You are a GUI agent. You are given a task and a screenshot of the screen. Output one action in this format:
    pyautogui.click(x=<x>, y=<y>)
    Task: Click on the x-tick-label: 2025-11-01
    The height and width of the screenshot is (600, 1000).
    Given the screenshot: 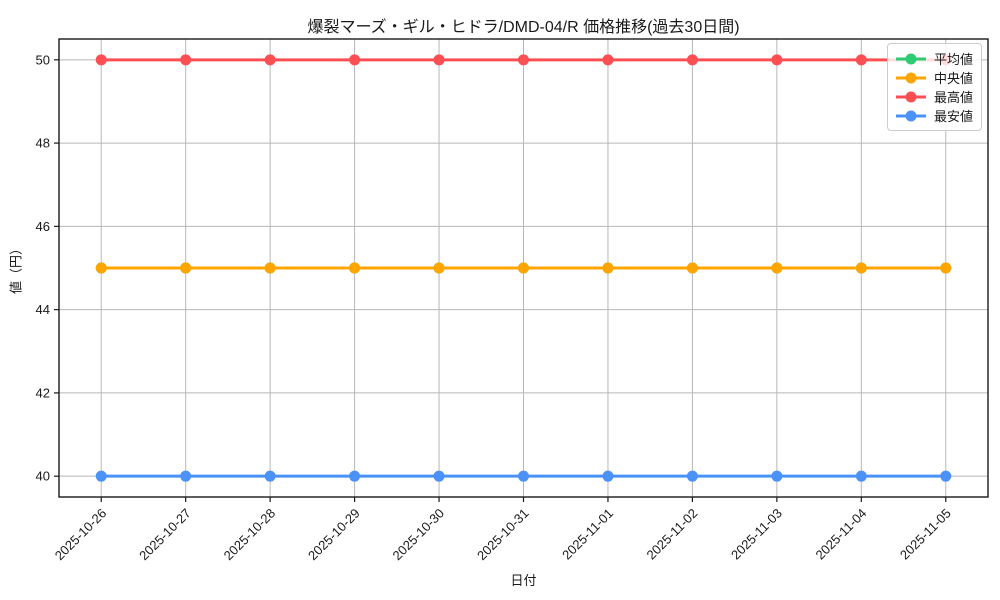 What is the action you would take?
    pyautogui.click(x=587, y=534)
    